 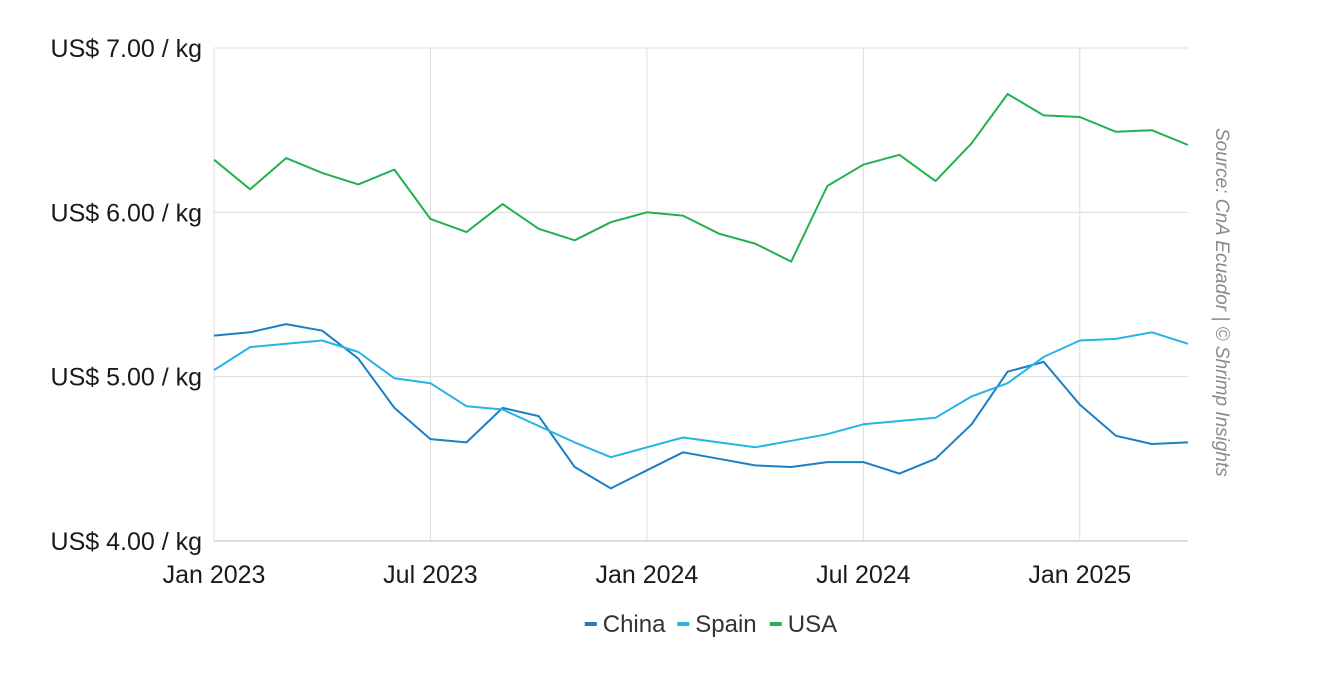 I want to click on legend-label: Spain, so click(x=725, y=624).